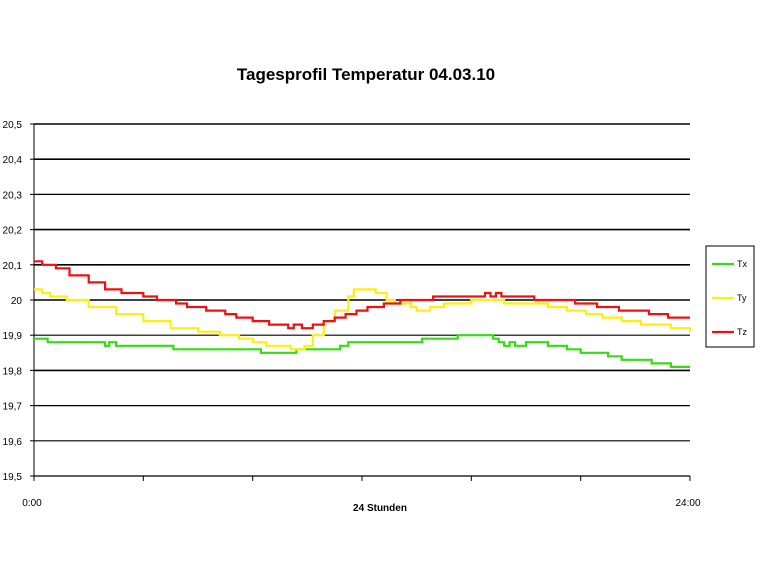 The width and height of the screenshot is (768, 576). I want to click on y-tick-label: 19,9, so click(13, 336).